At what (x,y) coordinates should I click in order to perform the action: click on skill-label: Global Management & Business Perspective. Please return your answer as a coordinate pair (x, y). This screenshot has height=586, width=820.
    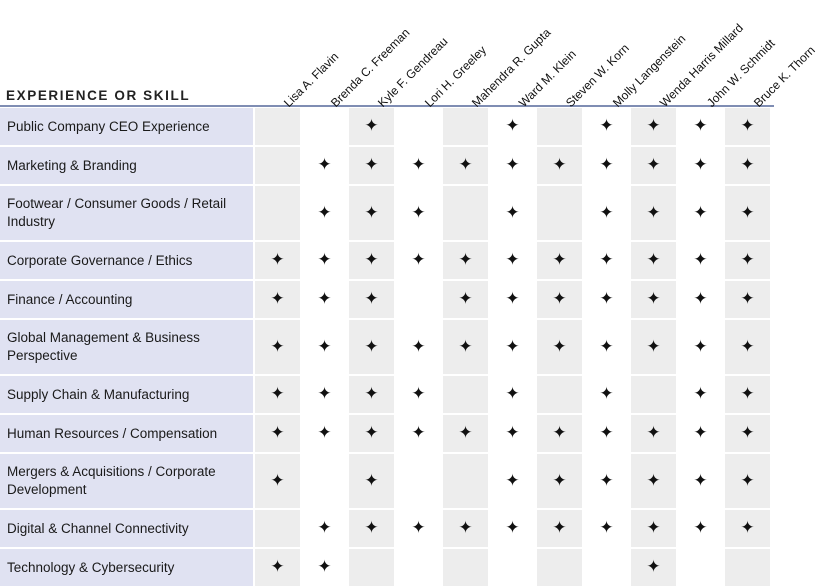
    Looking at the image, I should click on (126, 347).